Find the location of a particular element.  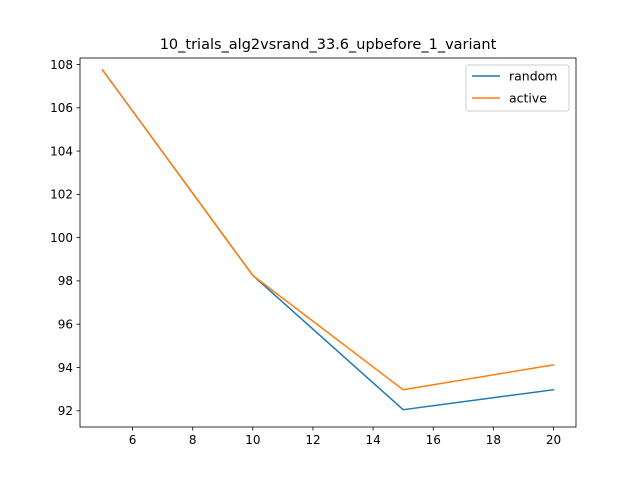

x-tick-label: 18 is located at coordinates (493, 440).